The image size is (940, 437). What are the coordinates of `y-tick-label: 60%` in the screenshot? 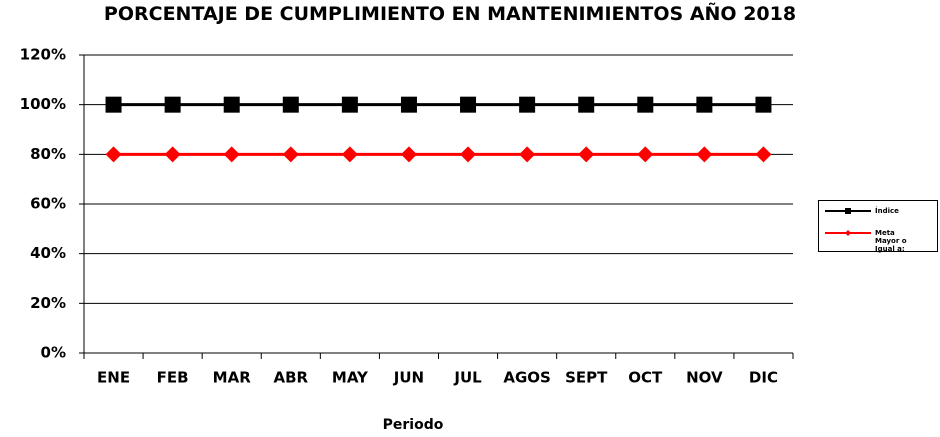 It's located at (48, 204).